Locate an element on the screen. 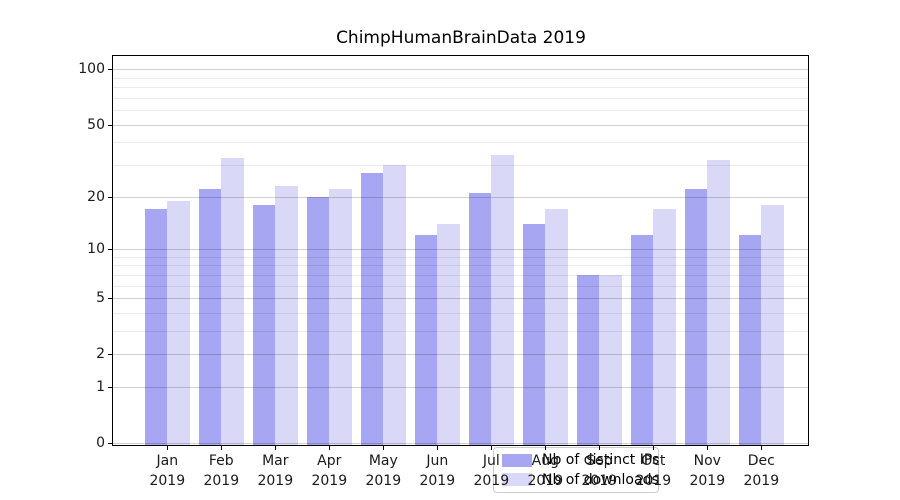  bar-nb-of-distinct-ips-dec is located at coordinates (750, 340).